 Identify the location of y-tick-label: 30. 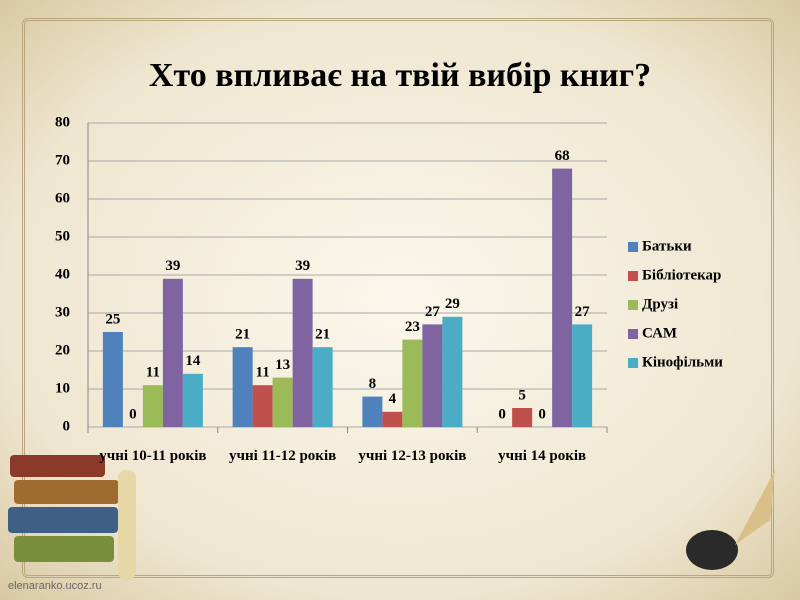
(62, 312).